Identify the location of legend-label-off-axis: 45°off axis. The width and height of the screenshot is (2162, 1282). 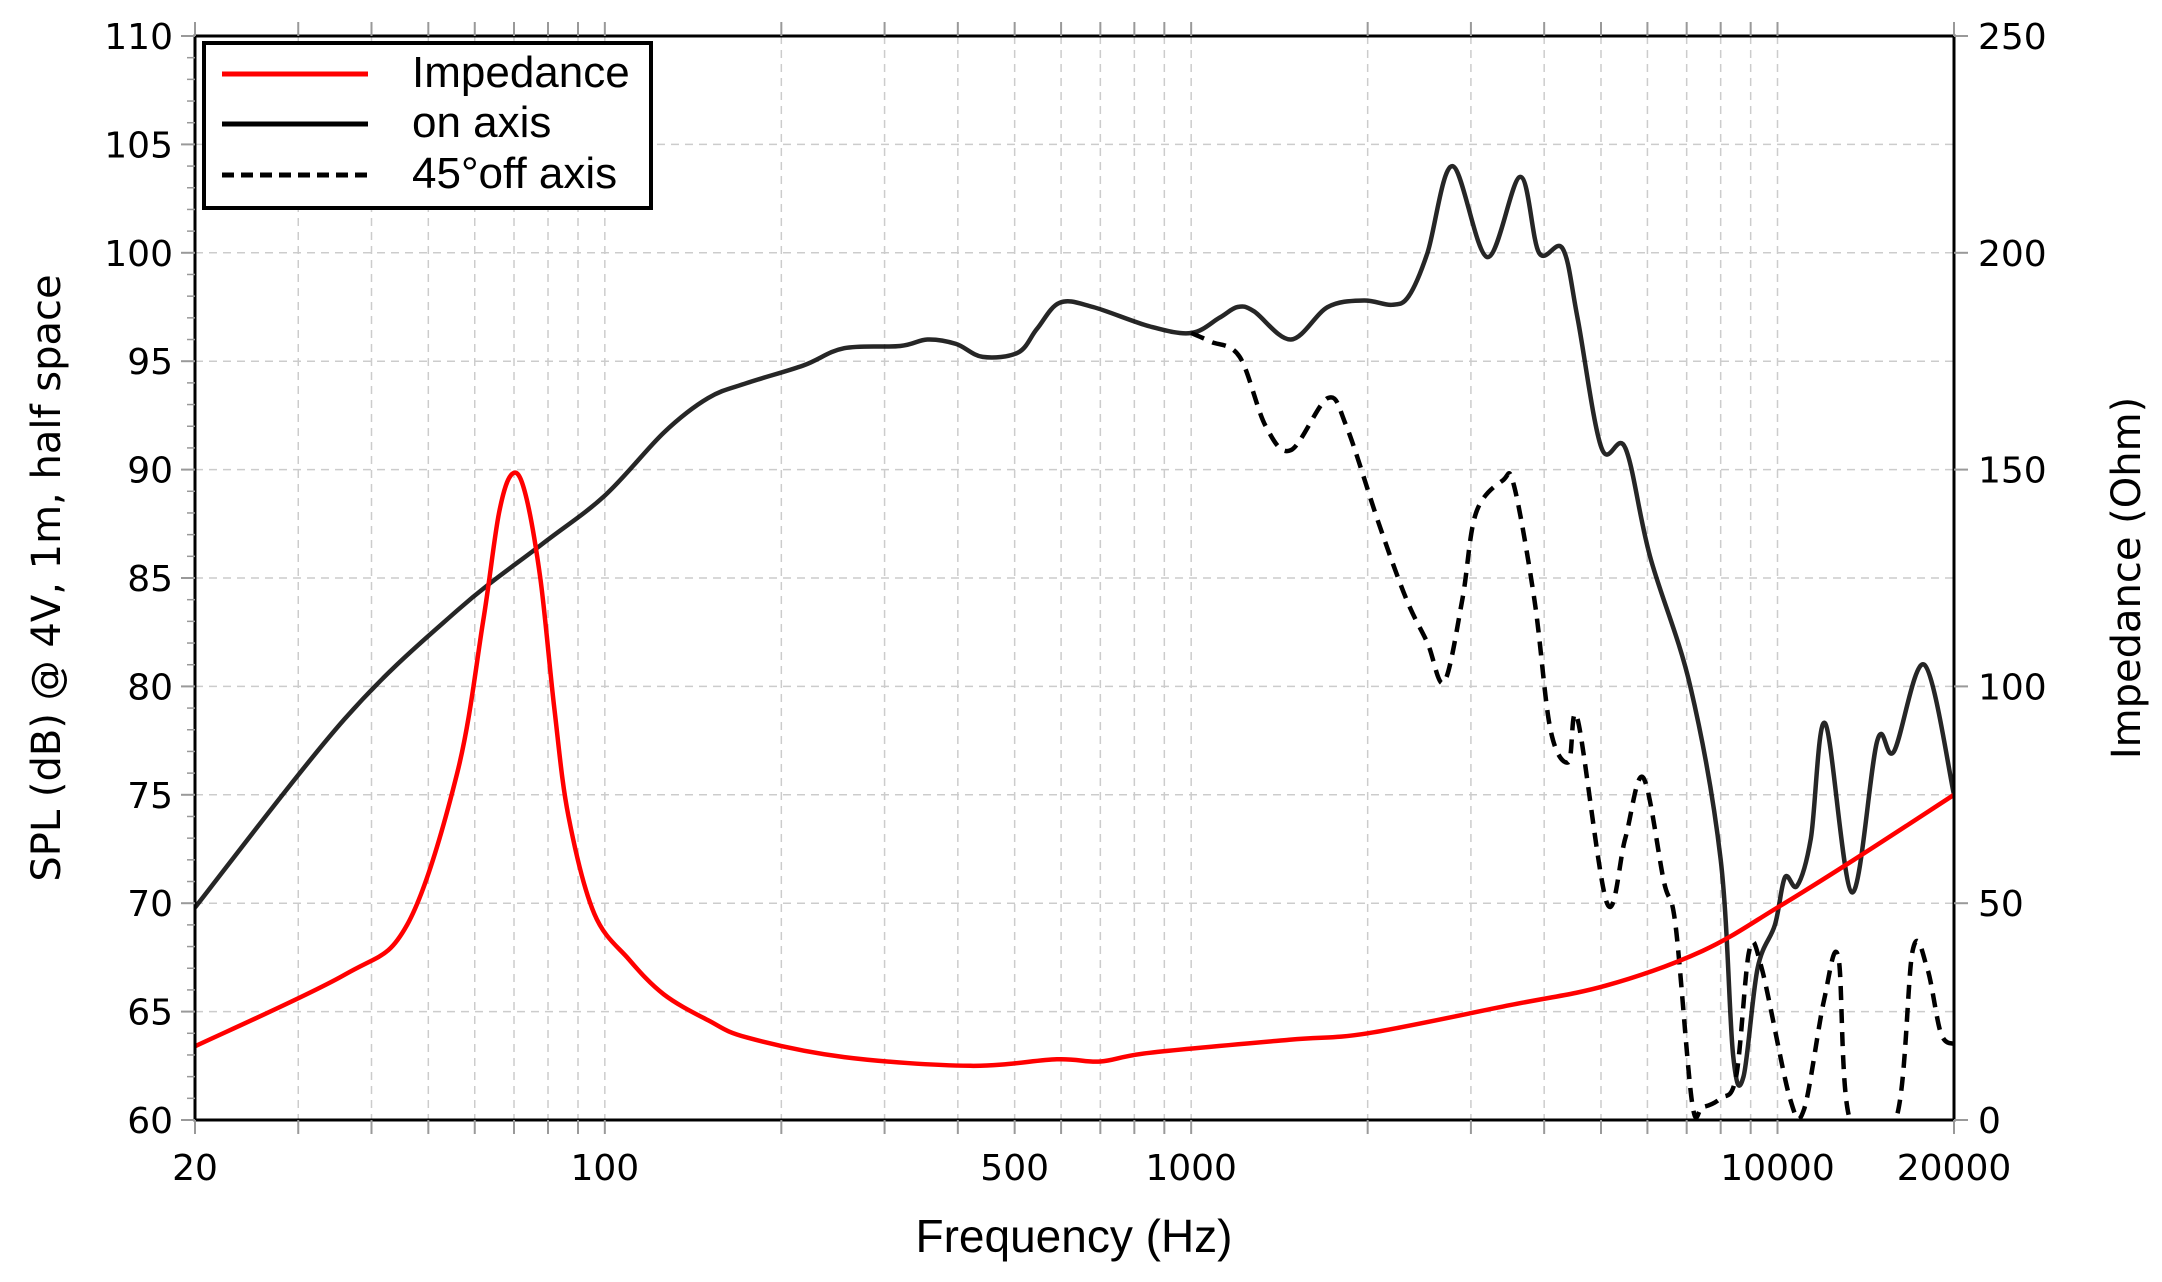
(514, 173).